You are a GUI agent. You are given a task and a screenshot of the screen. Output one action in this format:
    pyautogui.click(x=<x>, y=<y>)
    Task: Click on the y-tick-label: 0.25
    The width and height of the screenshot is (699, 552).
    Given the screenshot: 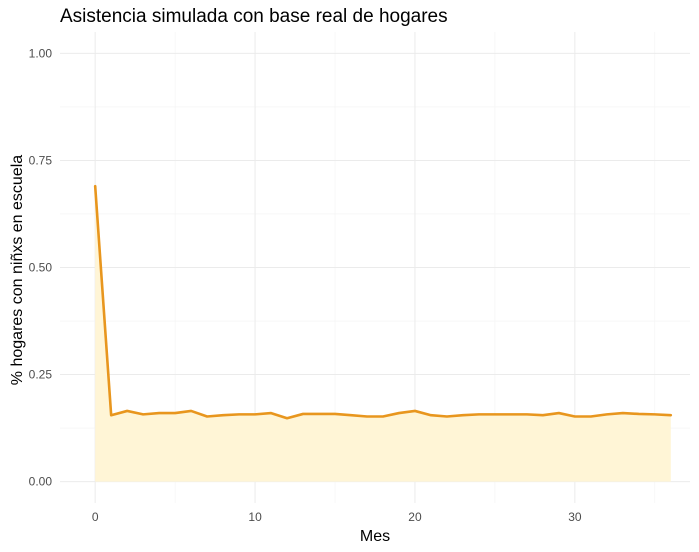 What is the action you would take?
    pyautogui.click(x=41, y=375)
    